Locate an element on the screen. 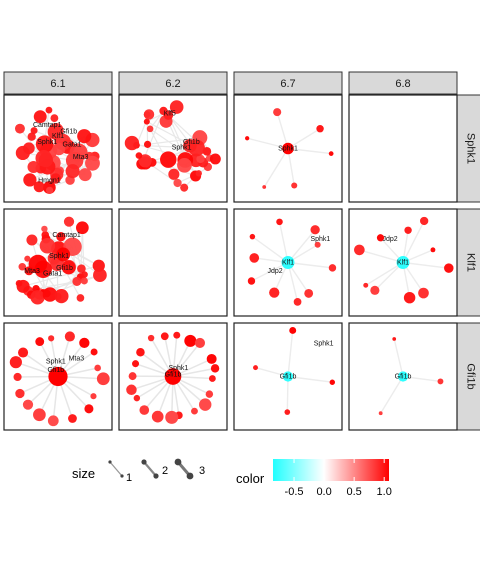 This screenshot has width=480, height=576. row-strip-Klf1: Klf1 is located at coordinates (468, 262).